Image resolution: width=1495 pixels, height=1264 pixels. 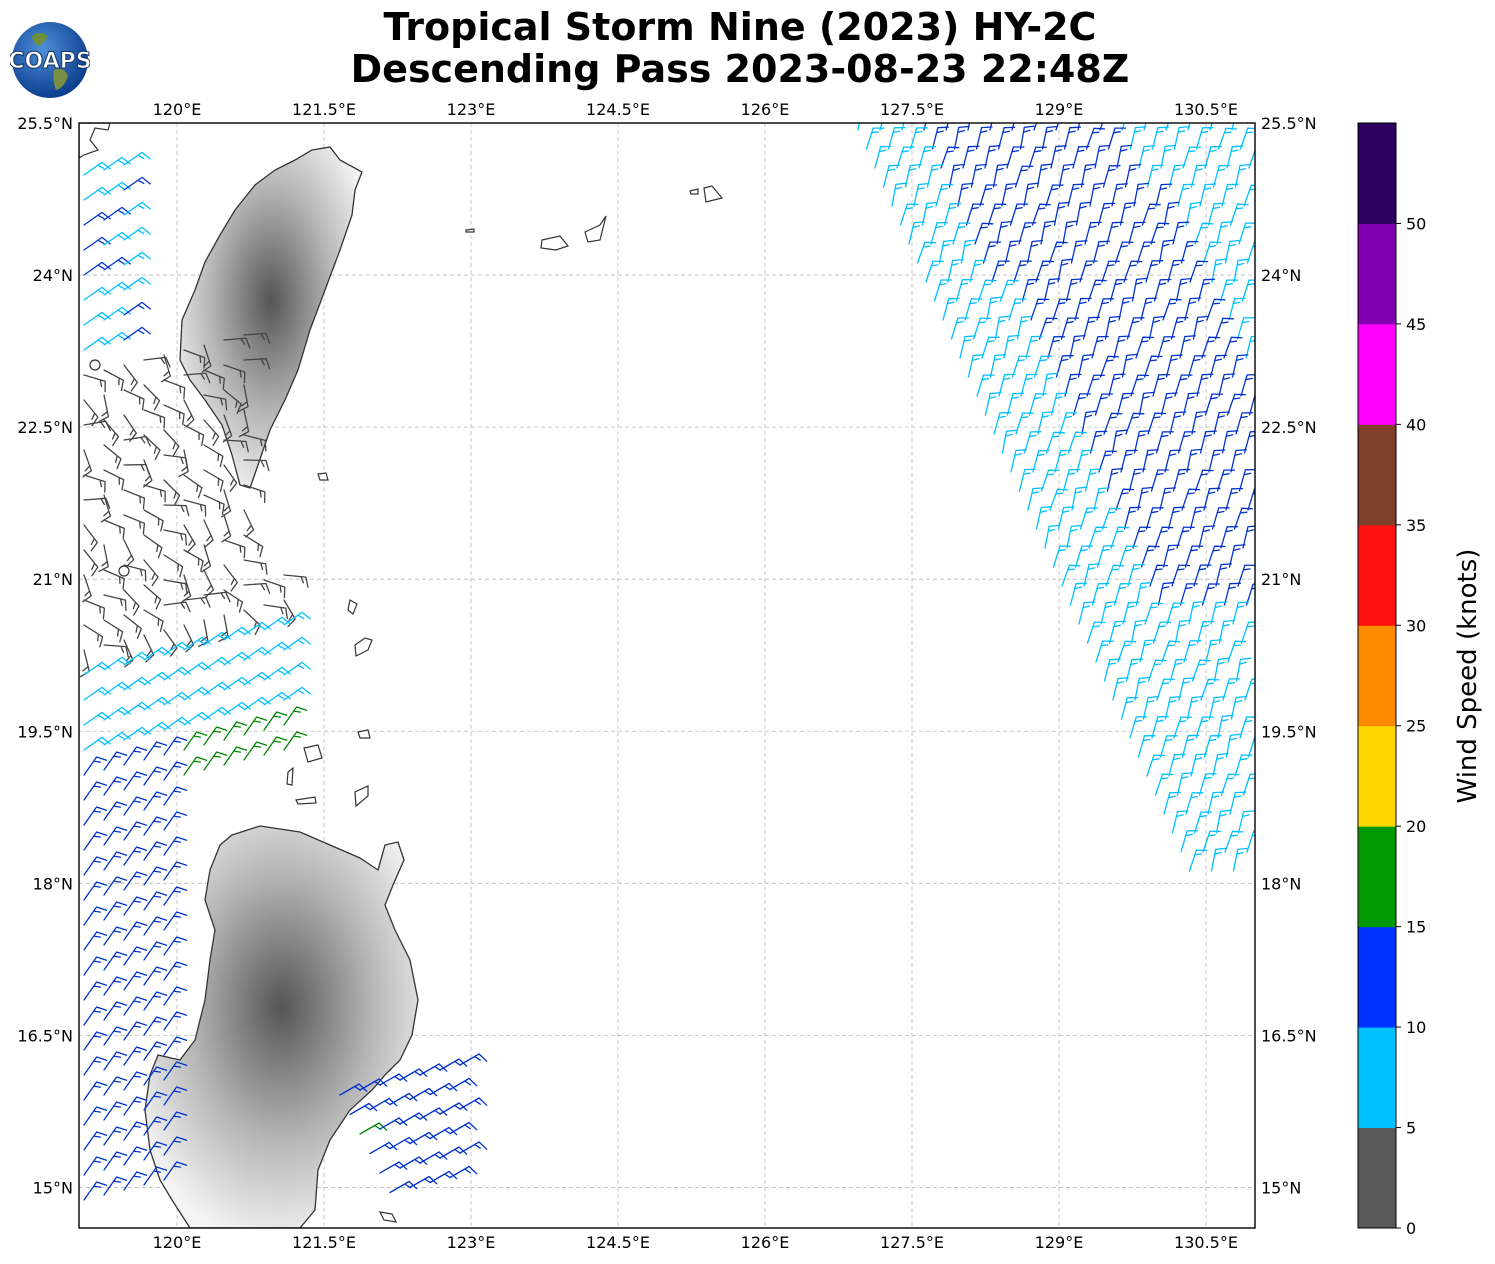 What do you see at coordinates (50, 60) in the screenshot?
I see `coaps-logo: COAPS` at bounding box center [50, 60].